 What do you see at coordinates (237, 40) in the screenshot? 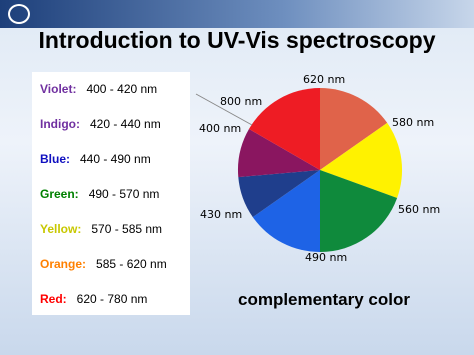
I see `title: Introduction to UV-Vis spectroscopy` at bounding box center [237, 40].